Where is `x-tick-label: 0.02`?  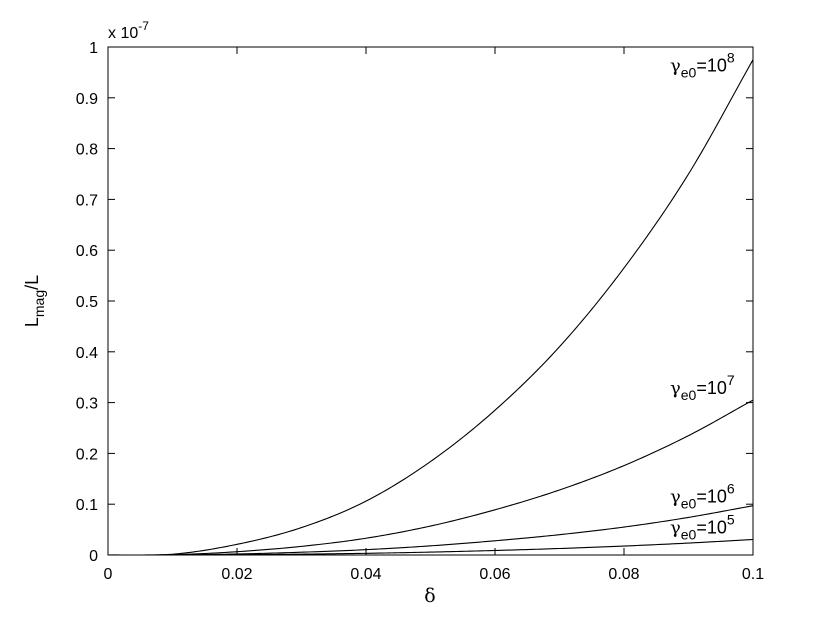 x-tick-label: 0.02 is located at coordinates (236, 574).